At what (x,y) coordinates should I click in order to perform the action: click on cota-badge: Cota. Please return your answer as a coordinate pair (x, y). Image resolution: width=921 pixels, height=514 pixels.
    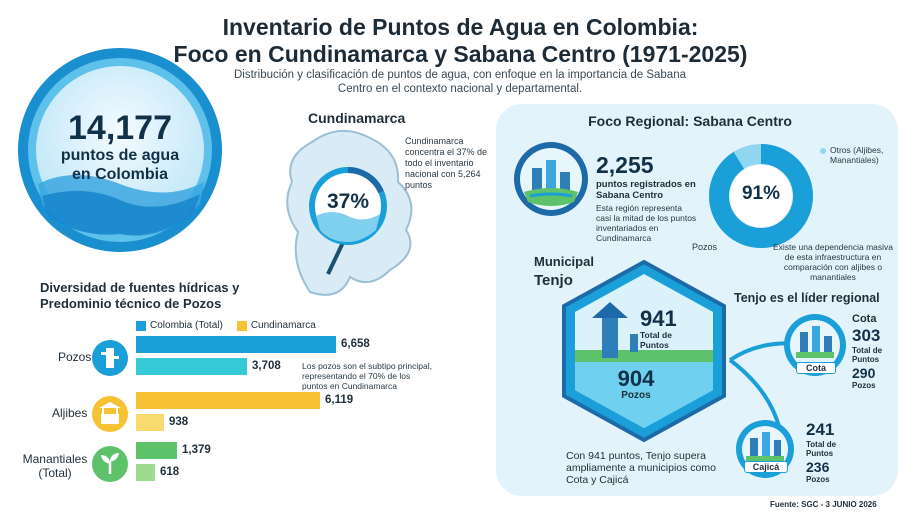
    Looking at the image, I should click on (816, 368).